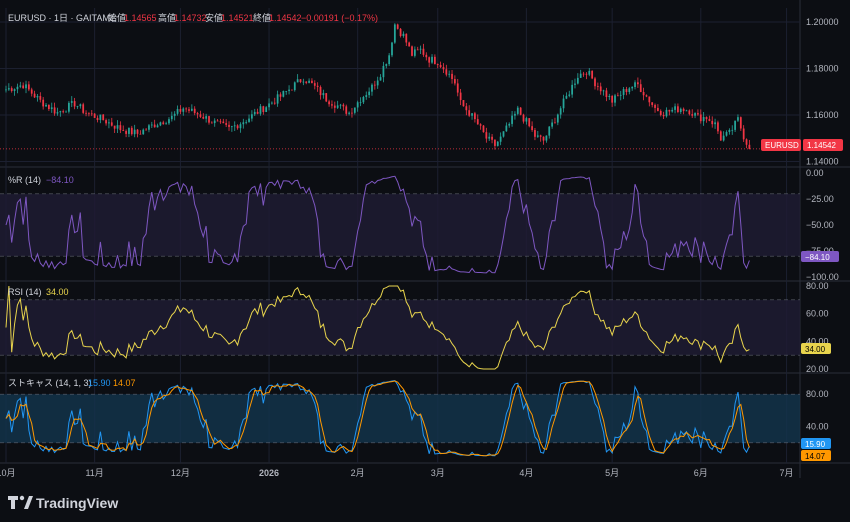 This screenshot has height=522, width=850. I want to click on rsi-tag: 34.00, so click(816, 348).